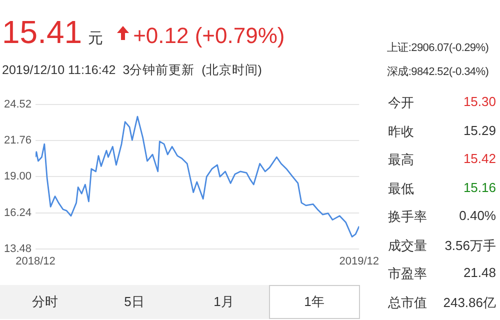  I want to click on x-tick-label: 2018/12, so click(36, 261).